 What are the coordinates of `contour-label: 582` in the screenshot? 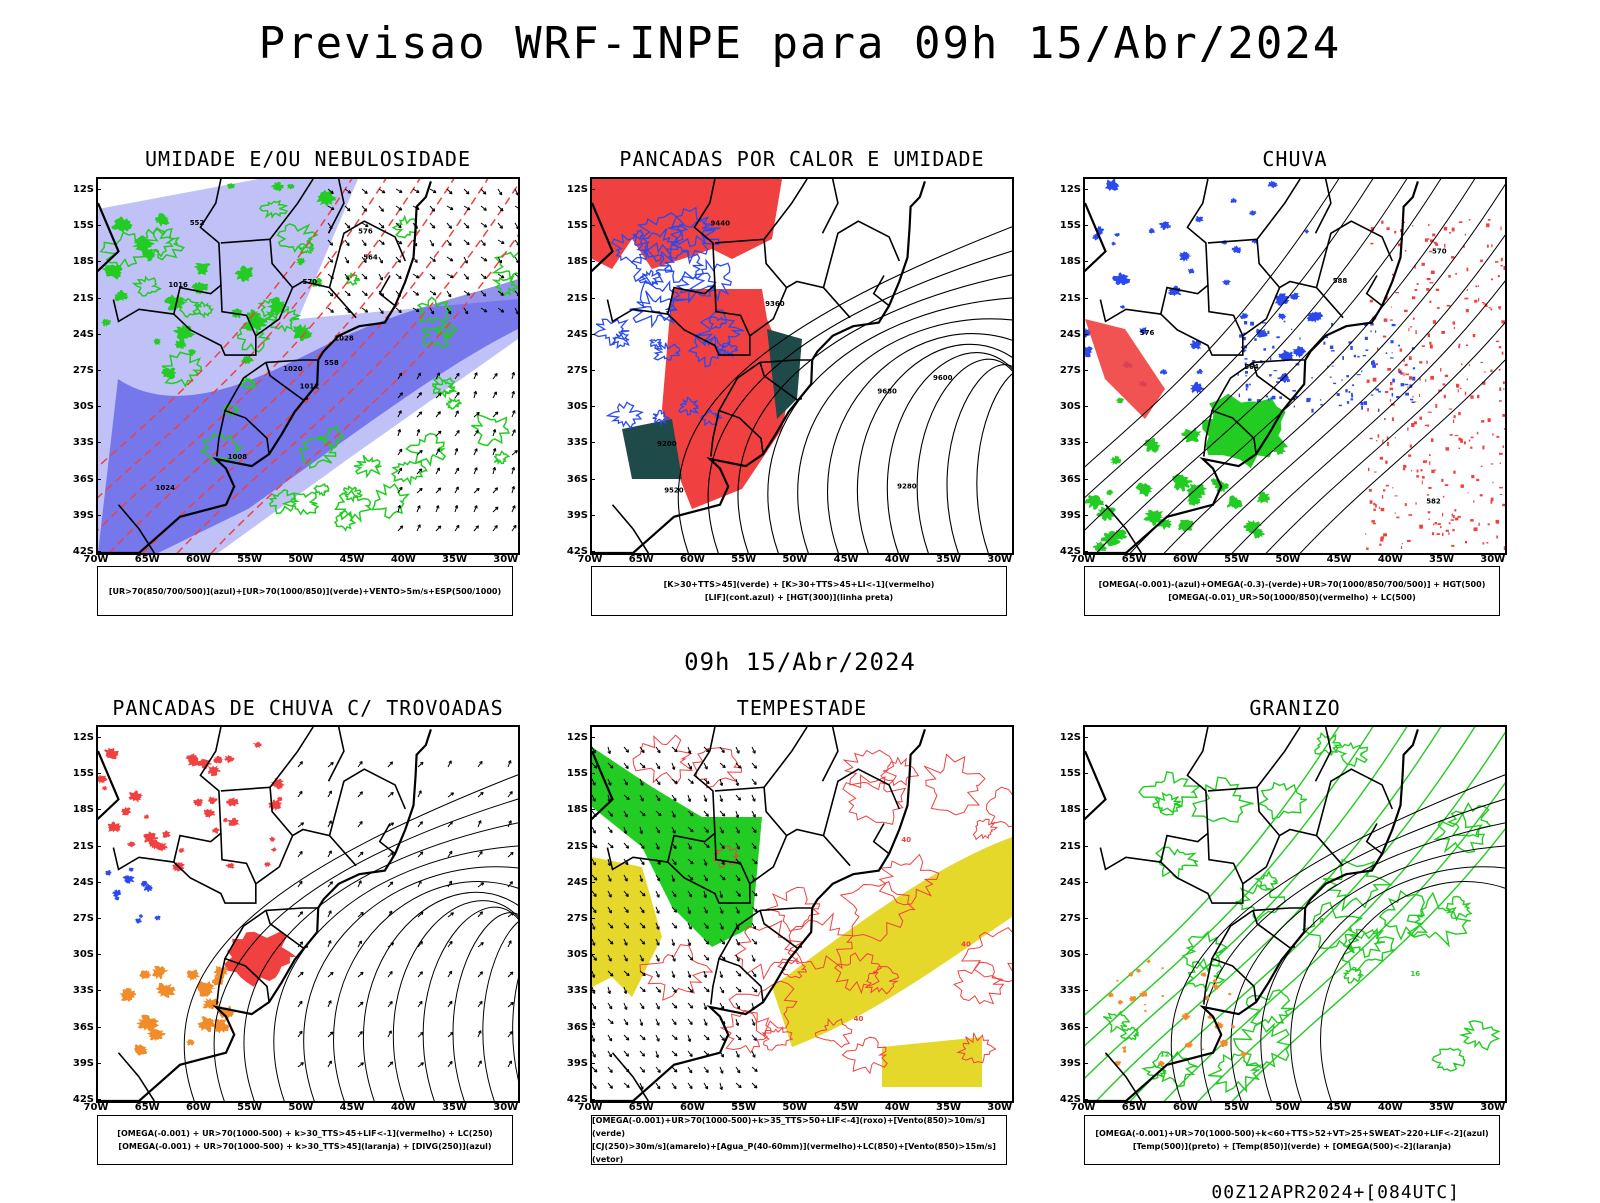 It's located at (1433, 501).